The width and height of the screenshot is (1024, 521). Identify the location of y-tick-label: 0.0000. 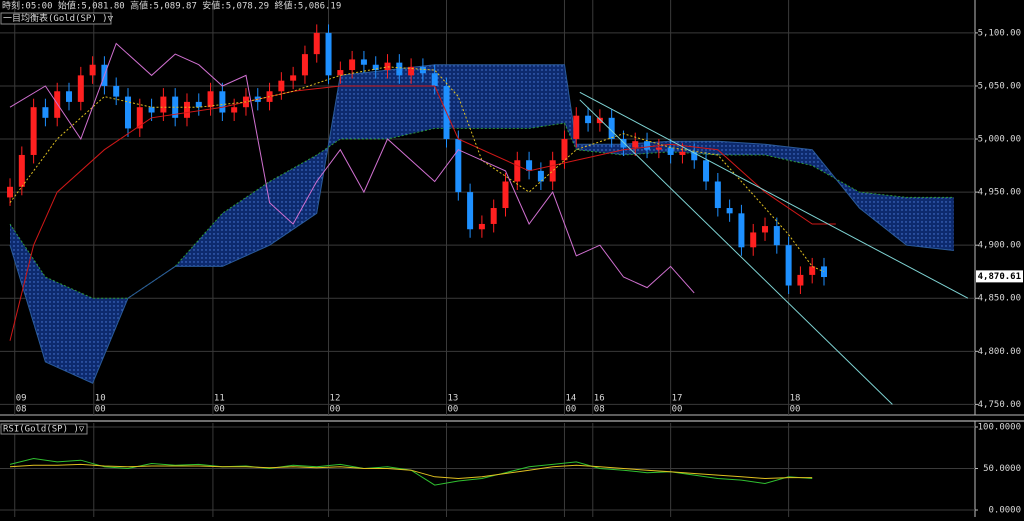
(1004, 511).